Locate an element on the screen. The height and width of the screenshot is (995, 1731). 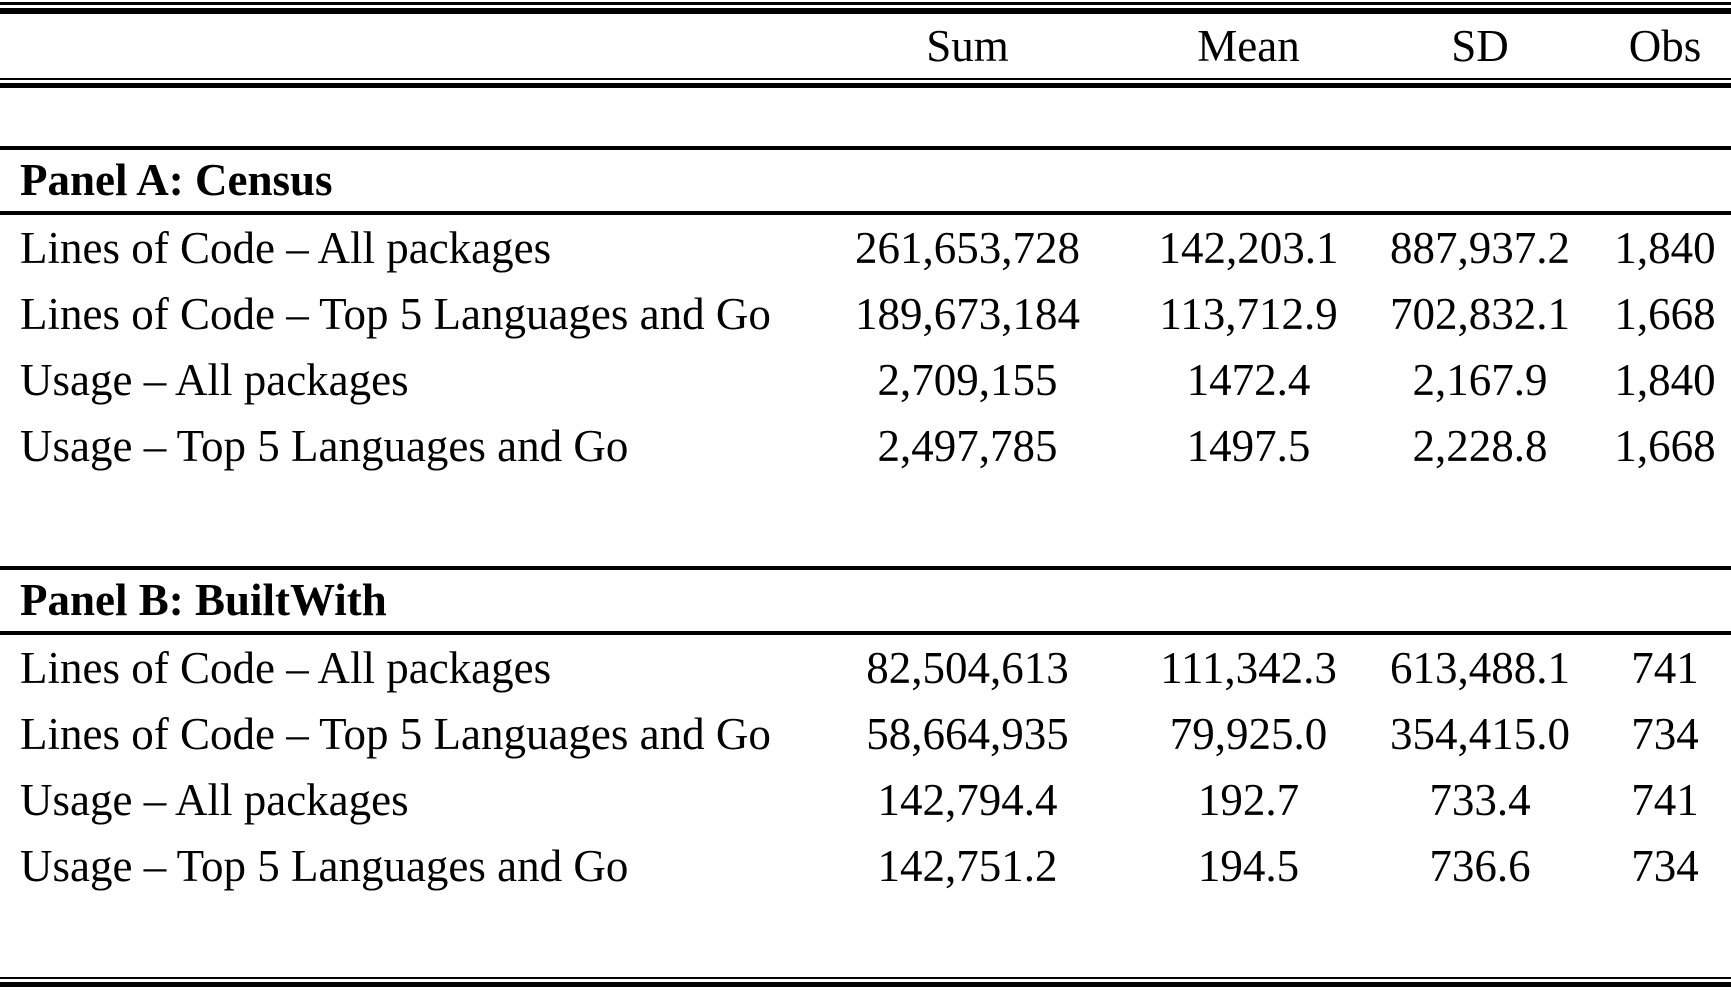
panel-a-title-bottom-rule is located at coordinates (865, 213).